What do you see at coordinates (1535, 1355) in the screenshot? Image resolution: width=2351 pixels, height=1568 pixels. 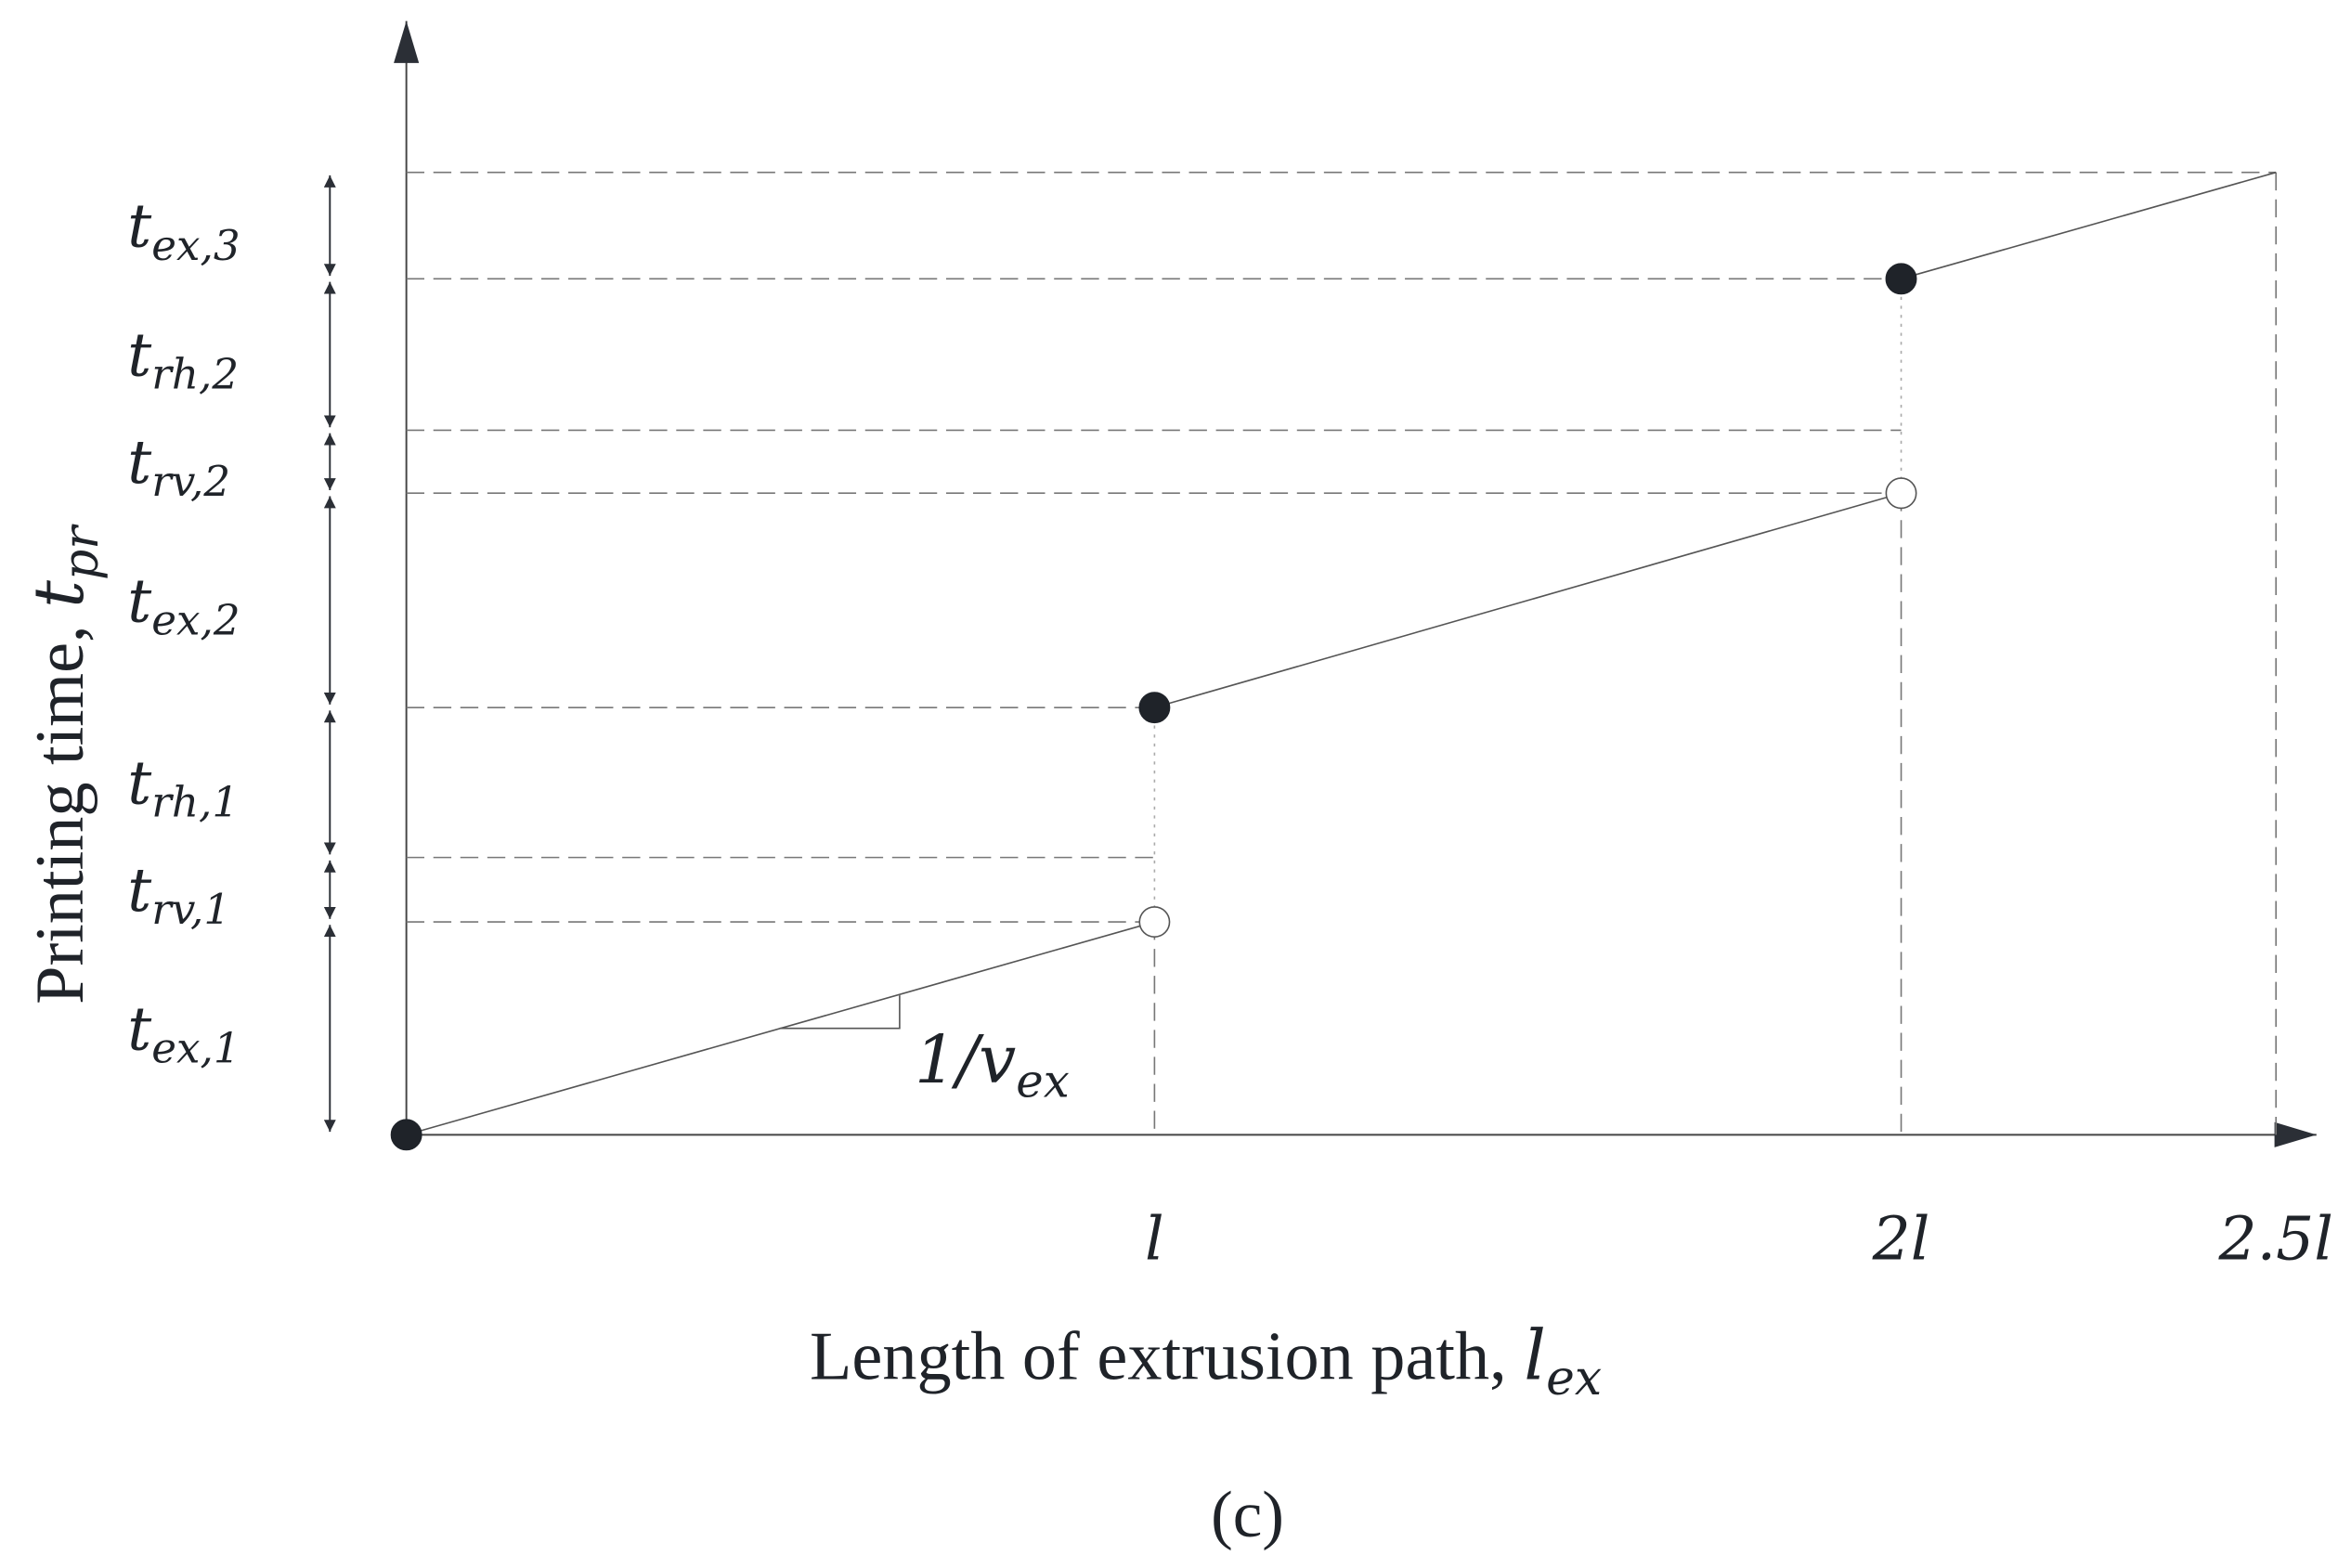 I see `text-part: l` at bounding box center [1535, 1355].